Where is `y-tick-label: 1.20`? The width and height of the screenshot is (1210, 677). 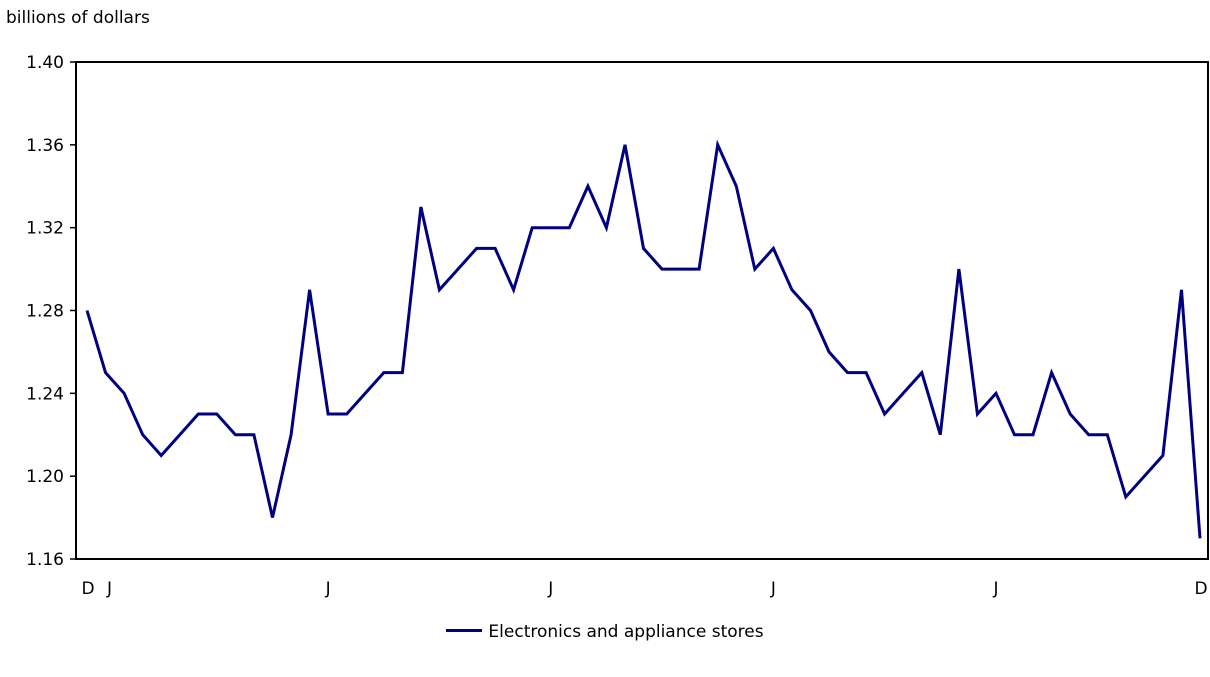
y-tick-label: 1.20 is located at coordinates (45, 477).